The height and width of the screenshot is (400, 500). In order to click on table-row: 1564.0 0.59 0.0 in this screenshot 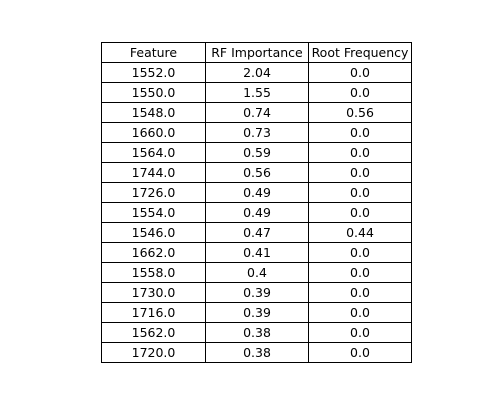, I will do `click(256, 152)`.